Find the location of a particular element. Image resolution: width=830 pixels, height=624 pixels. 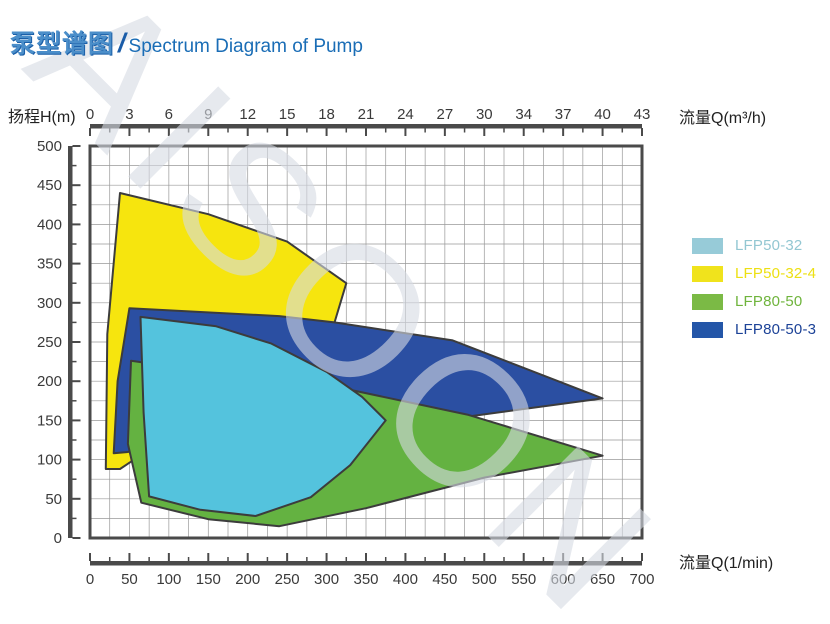

legend-item: LFP80-50-3 is located at coordinates (754, 329).